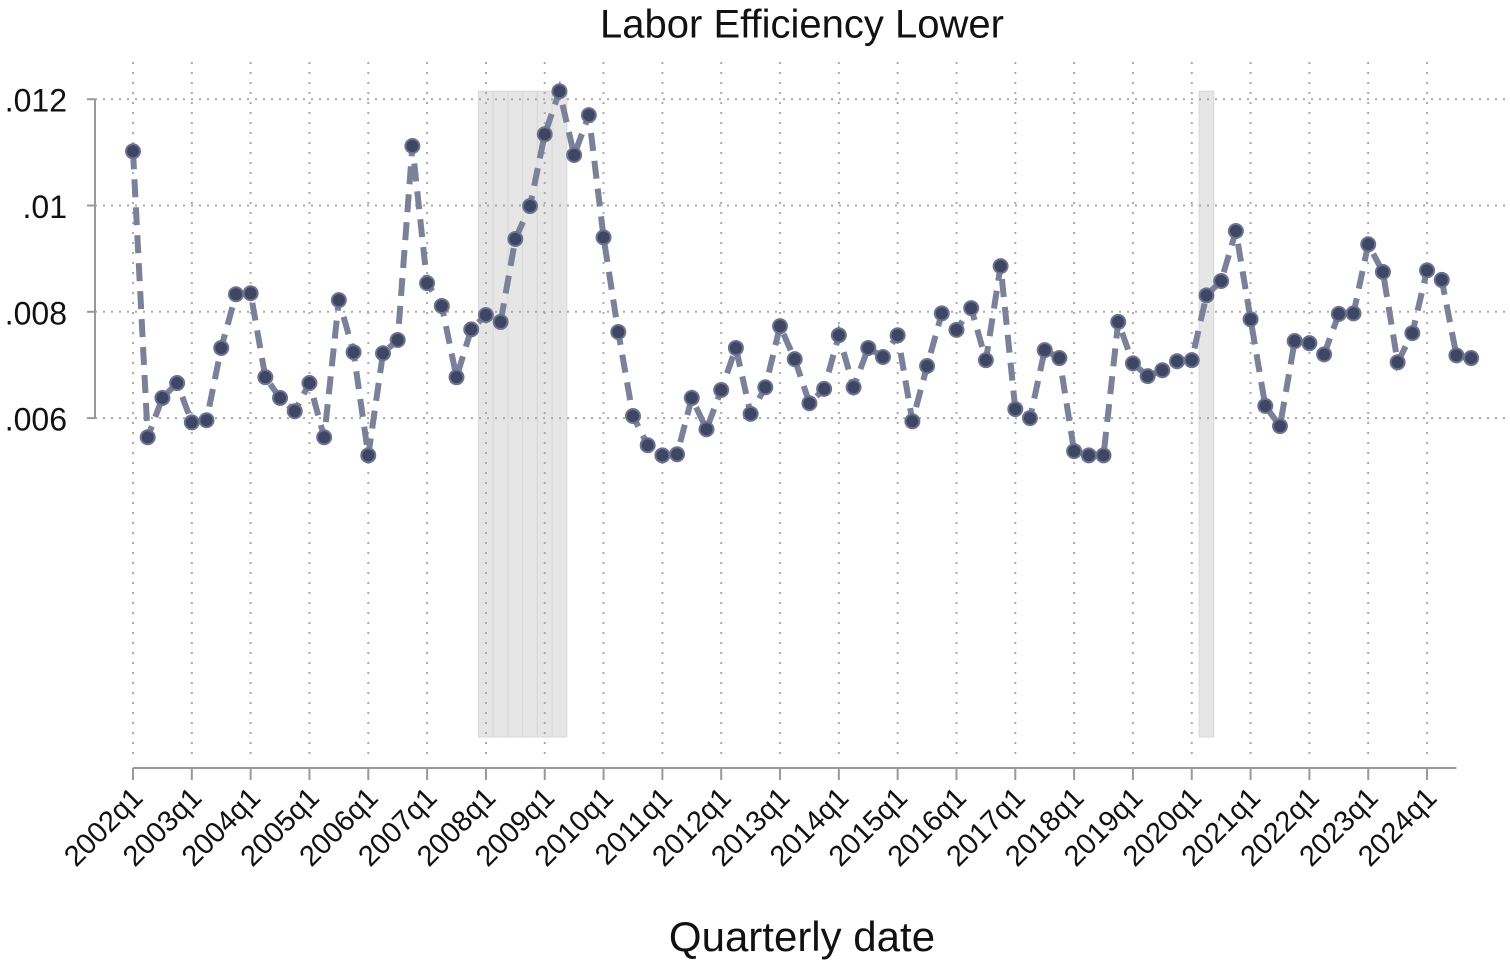  What do you see at coordinates (36, 101) in the screenshot?
I see `y-tick-label: .012` at bounding box center [36, 101].